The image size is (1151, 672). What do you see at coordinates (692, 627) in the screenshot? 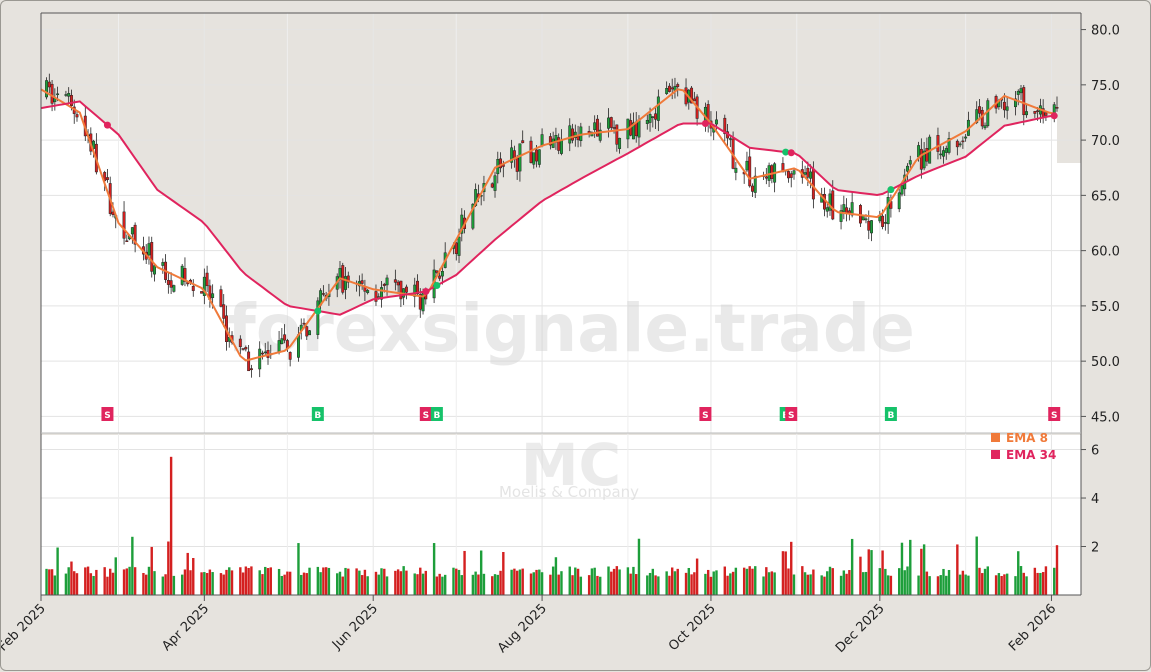
I see `date-tick-label: Oct 2025` at bounding box center [692, 627].